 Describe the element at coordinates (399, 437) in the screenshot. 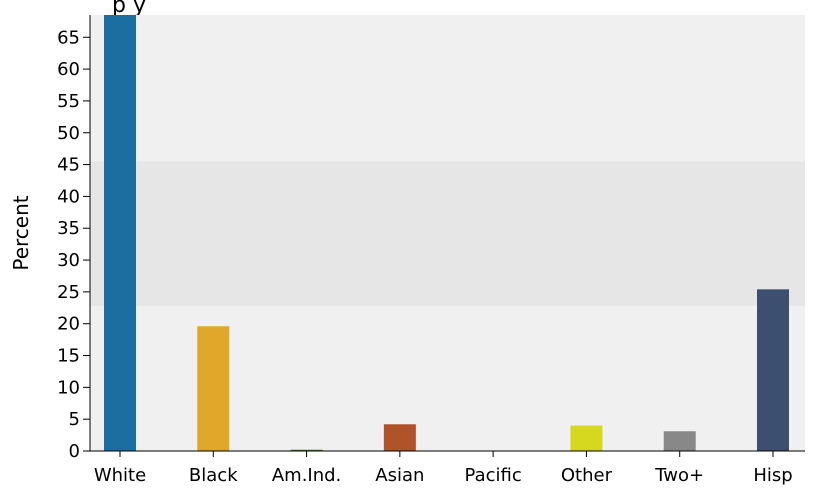

I see `bar-asian` at that location.